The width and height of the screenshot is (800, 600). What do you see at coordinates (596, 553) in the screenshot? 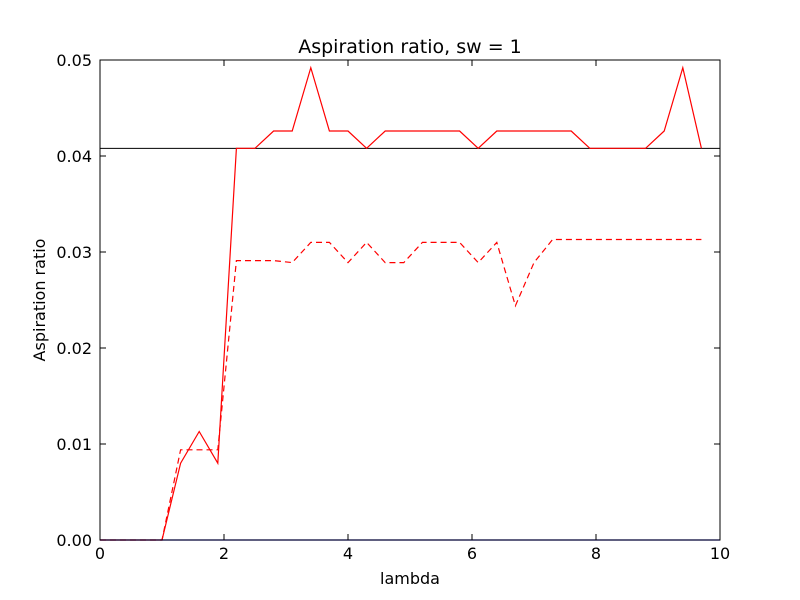
I see `x-tick-label: 8` at bounding box center [596, 553].